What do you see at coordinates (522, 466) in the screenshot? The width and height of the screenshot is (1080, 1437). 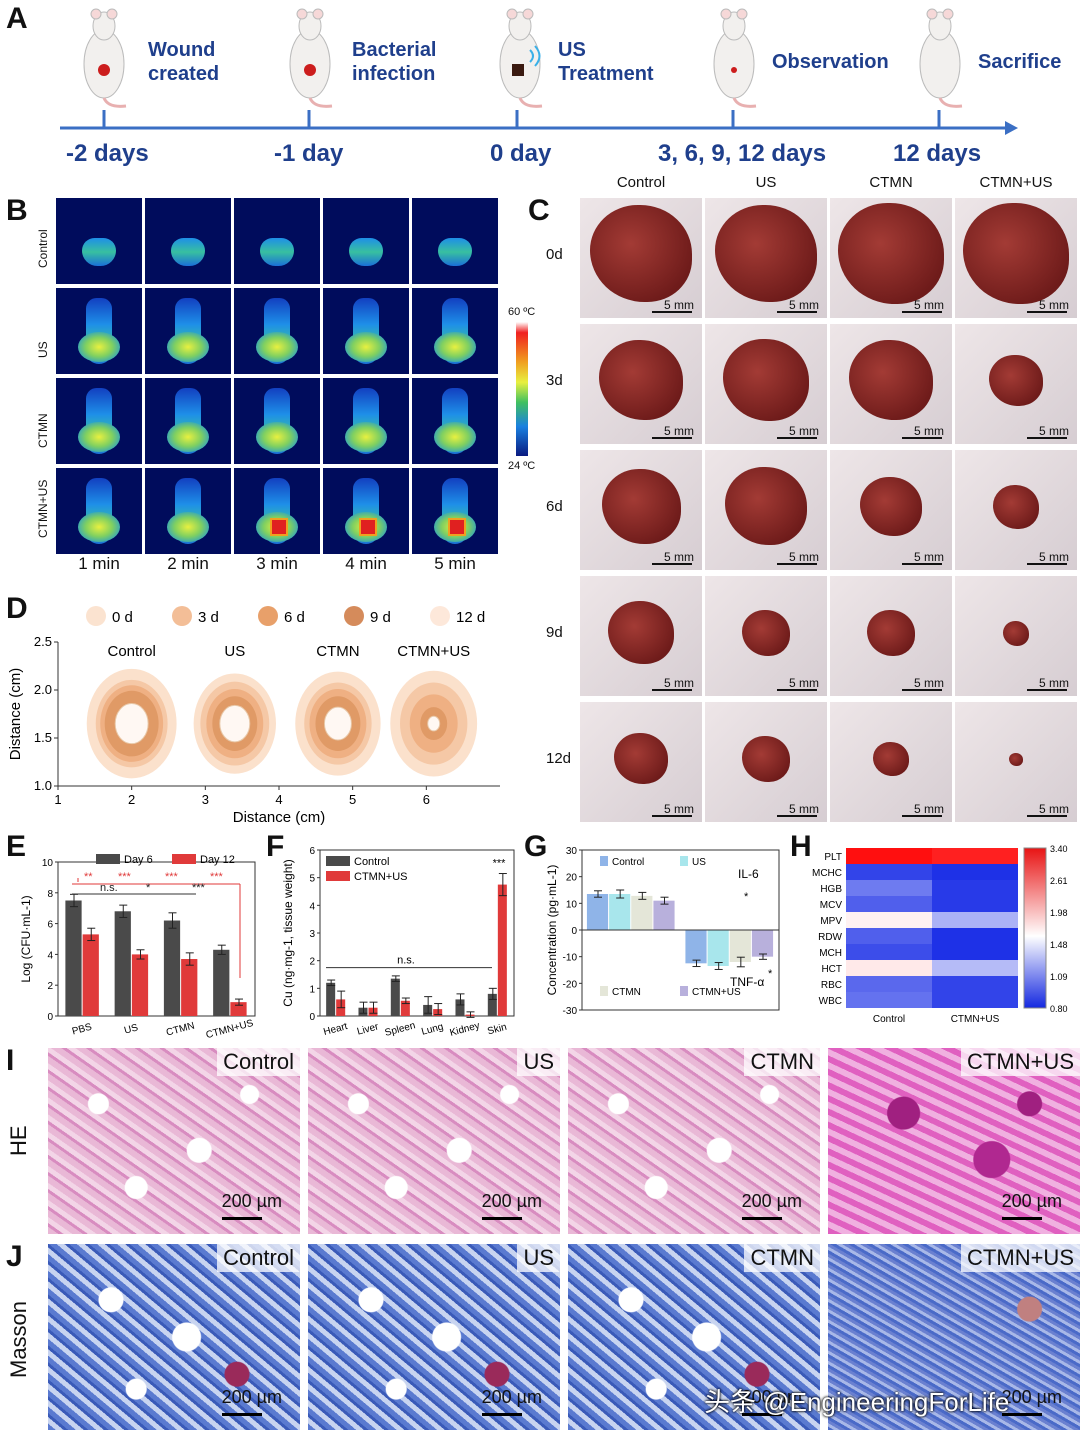 I see `thermal-scale-min: 24 ºC` at bounding box center [522, 466].